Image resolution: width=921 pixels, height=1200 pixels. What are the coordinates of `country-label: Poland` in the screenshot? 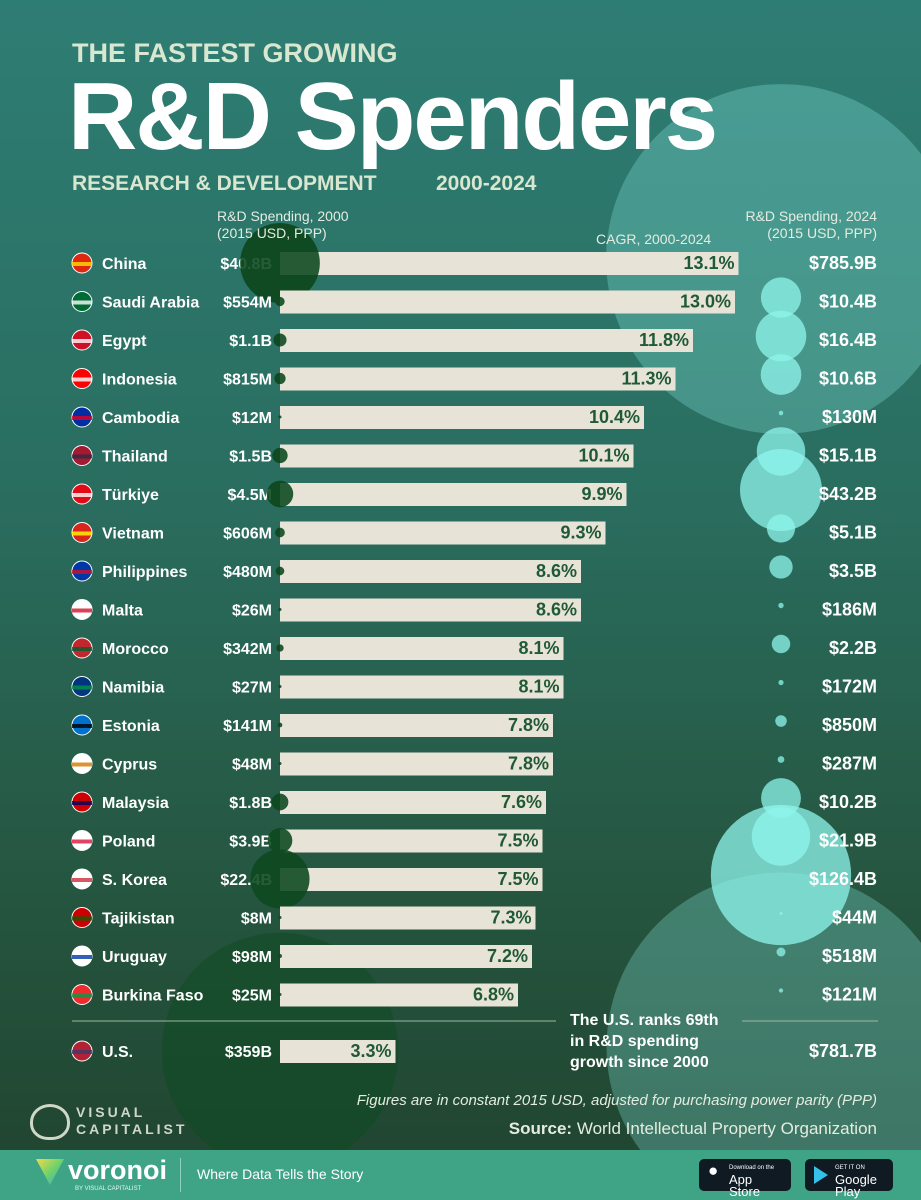 It's located at (128, 842).